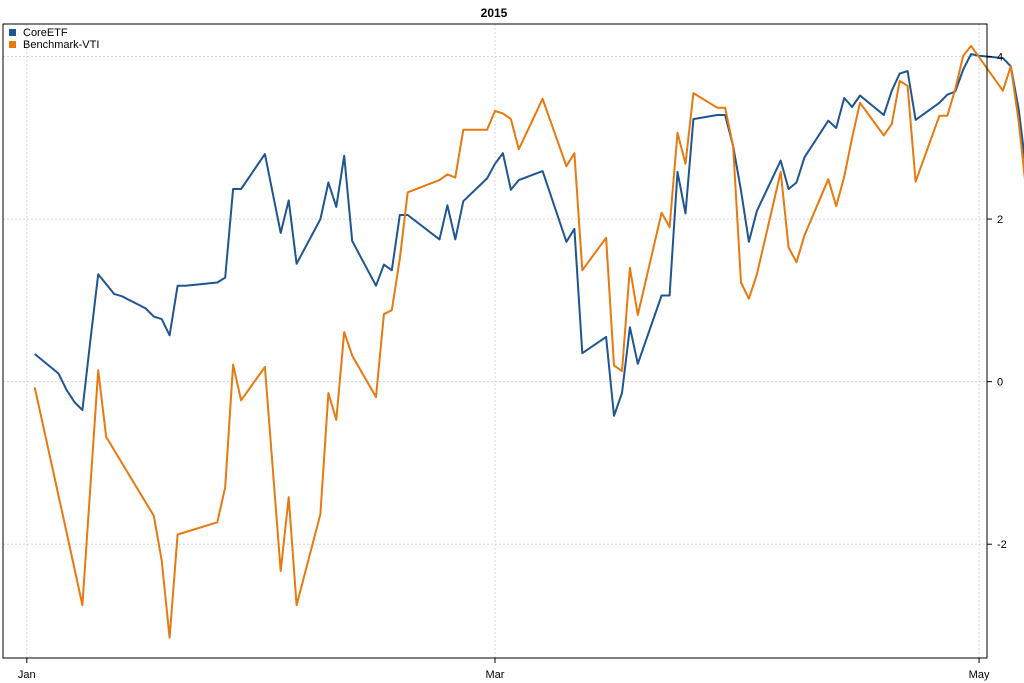 The width and height of the screenshot is (1024, 683). Describe the element at coordinates (27, 675) in the screenshot. I see `x-tick-label: Jan` at that location.